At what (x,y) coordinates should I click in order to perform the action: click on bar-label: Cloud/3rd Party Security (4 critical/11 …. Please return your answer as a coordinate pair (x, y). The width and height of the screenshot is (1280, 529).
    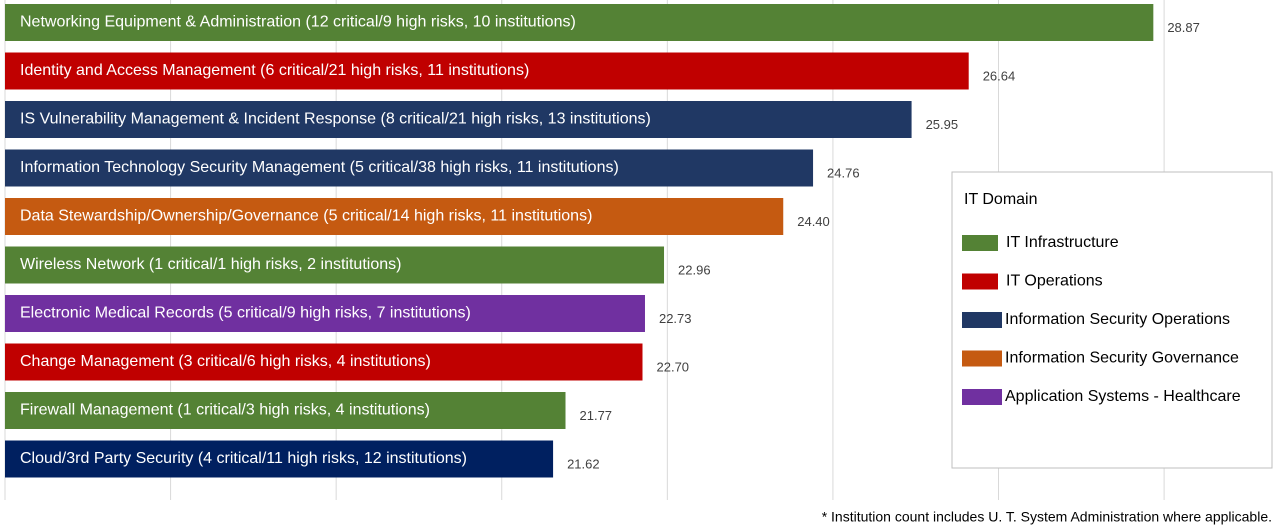
    Looking at the image, I should click on (243, 458).